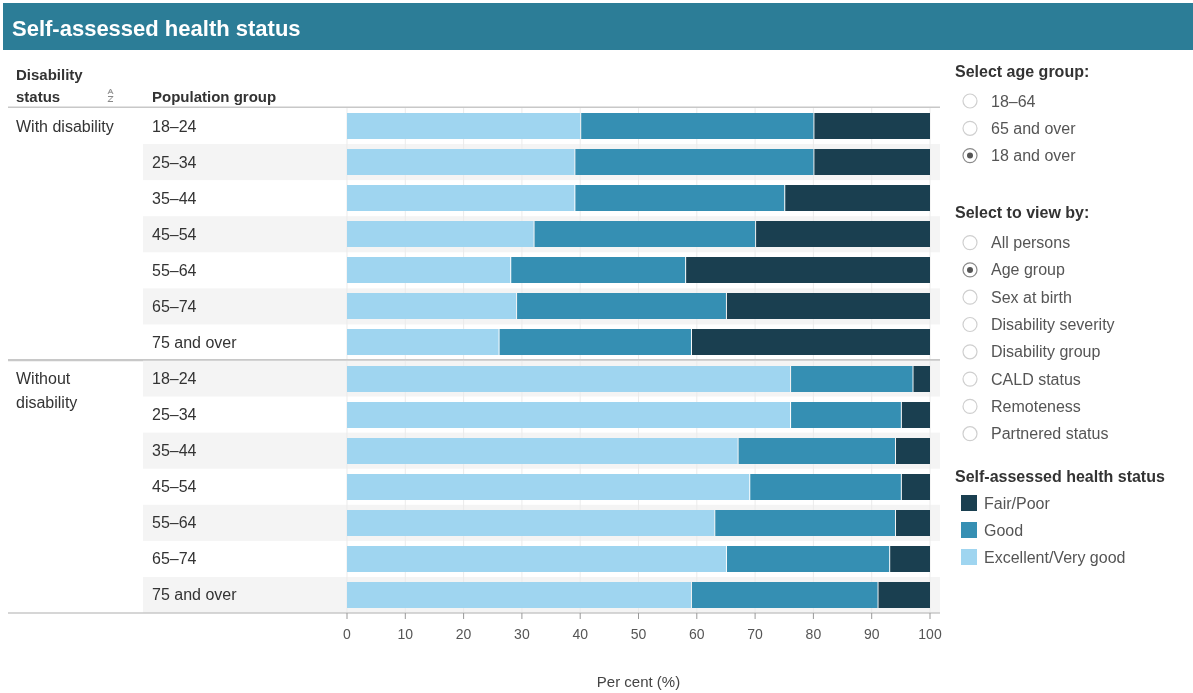 This screenshot has width=1193, height=693. What do you see at coordinates (1017, 503) in the screenshot?
I see `legend-label: Fair/Poor` at bounding box center [1017, 503].